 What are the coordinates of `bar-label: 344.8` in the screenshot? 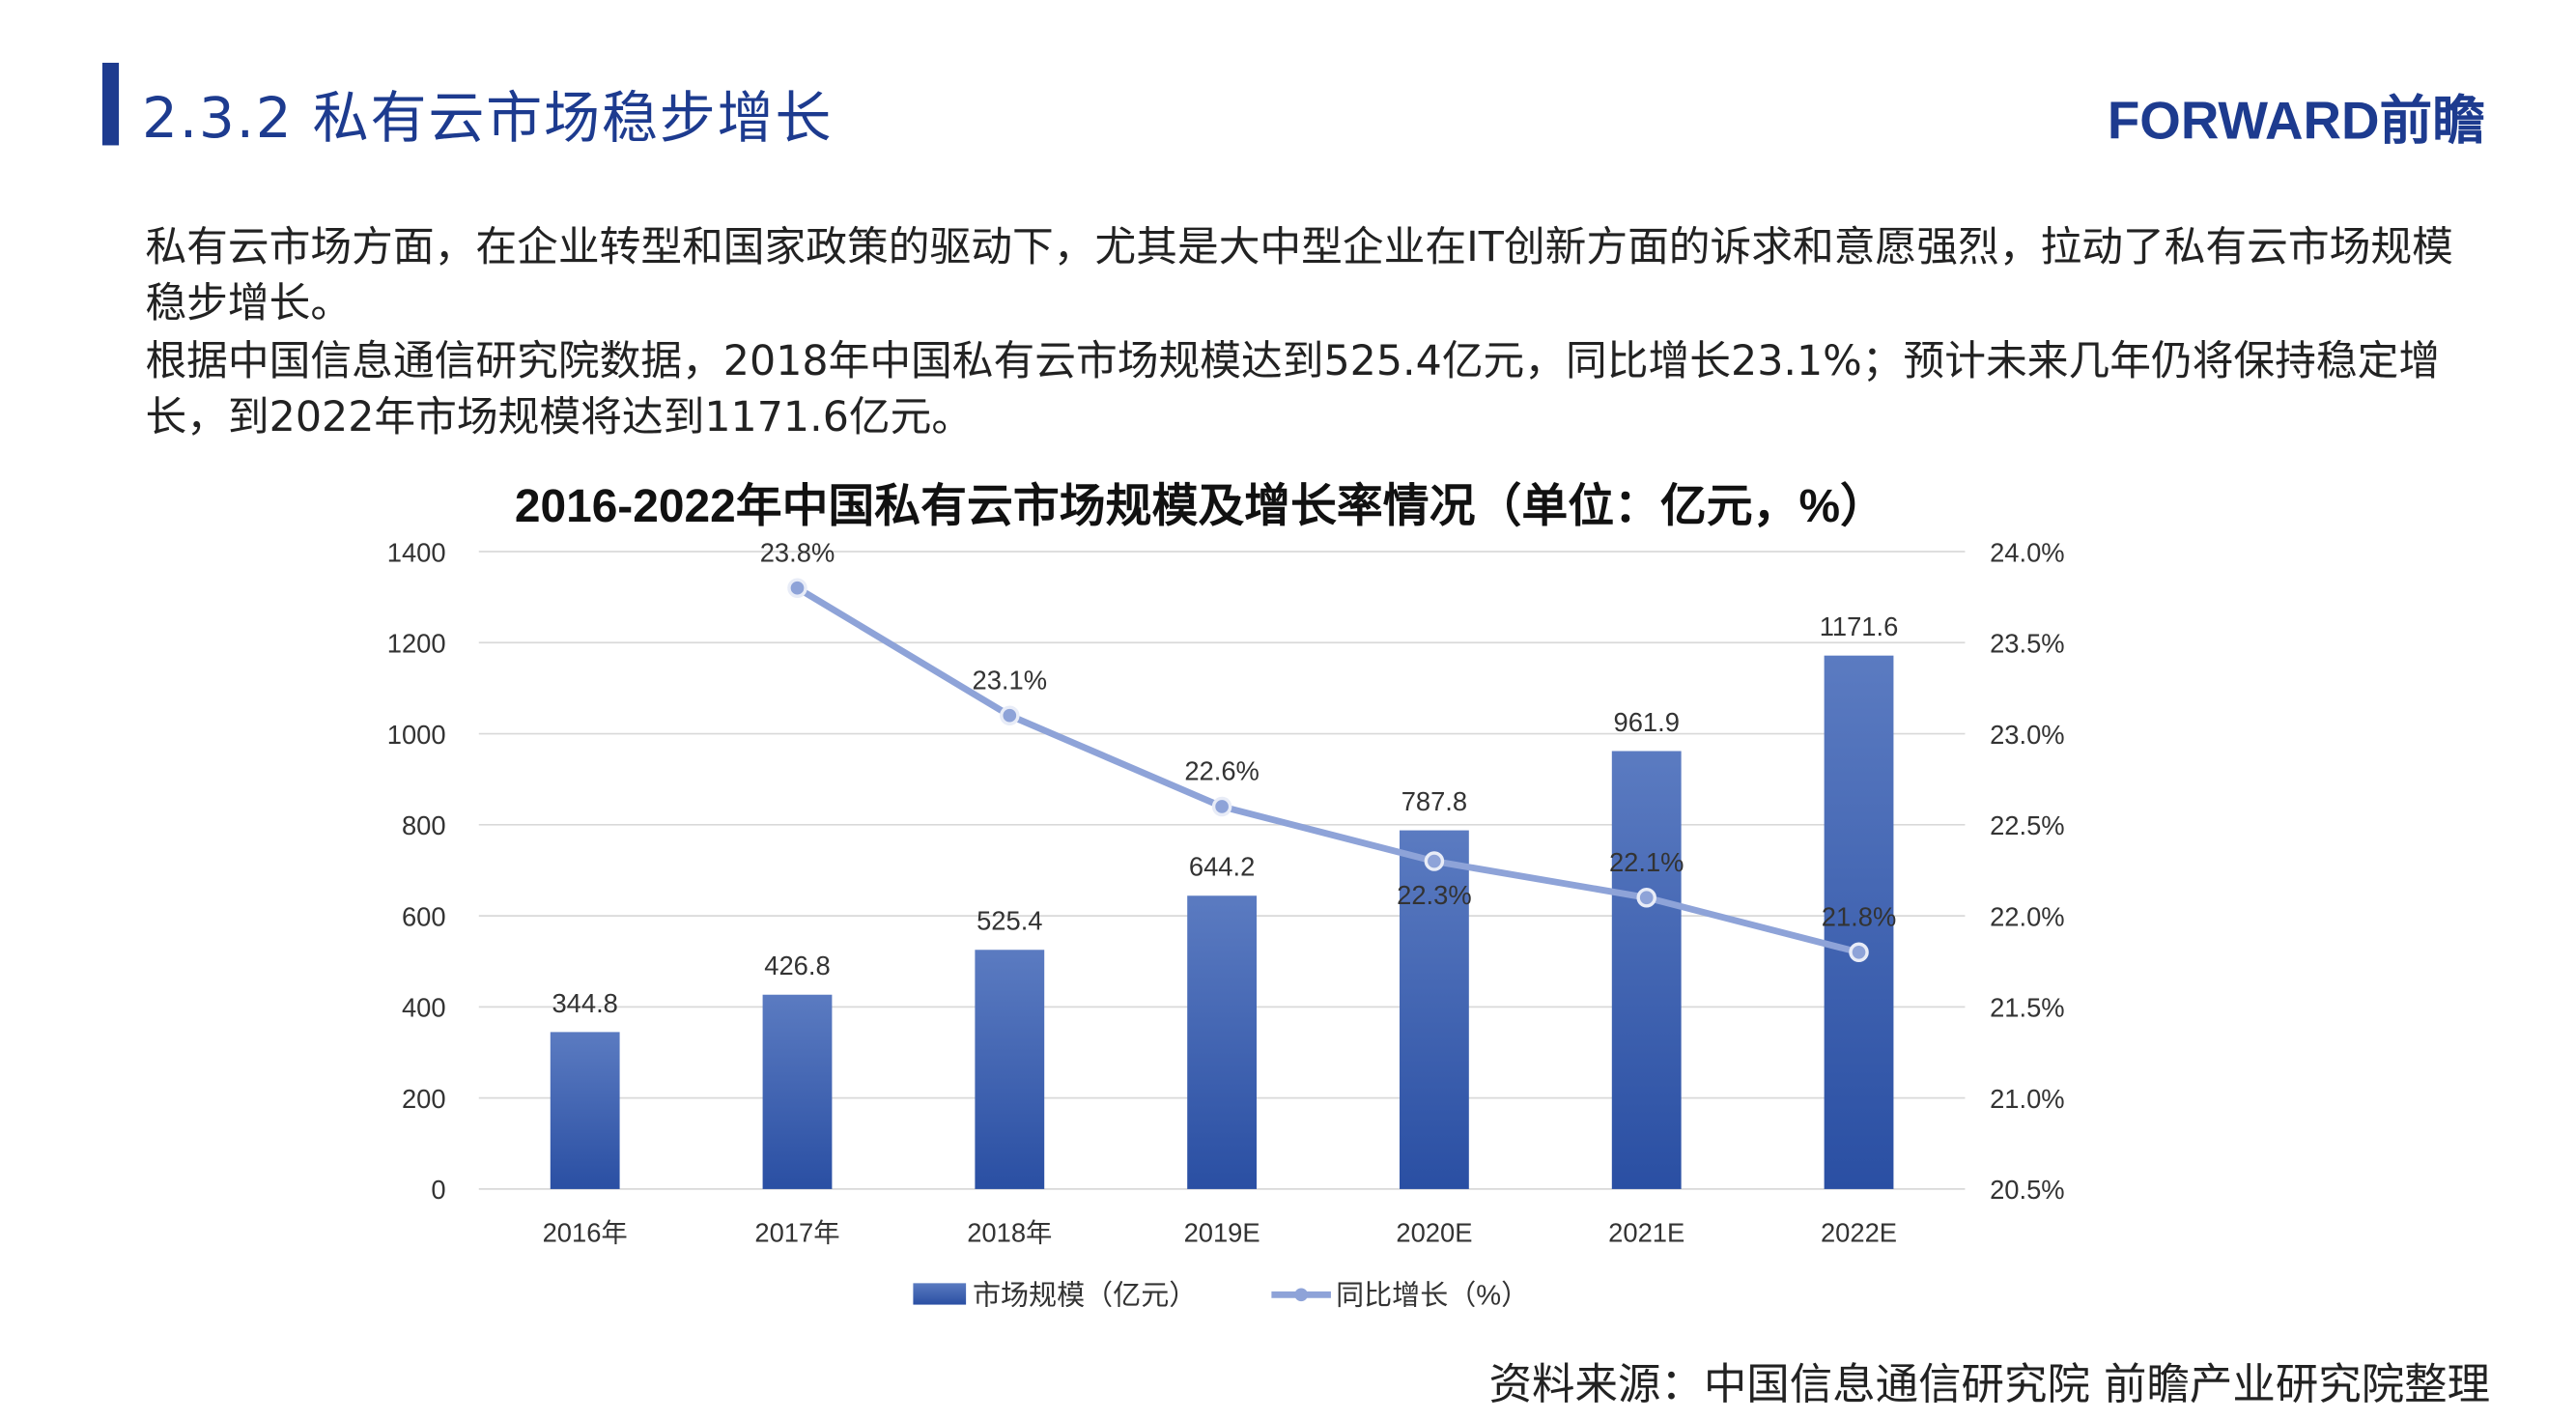 It's located at (584, 1003).